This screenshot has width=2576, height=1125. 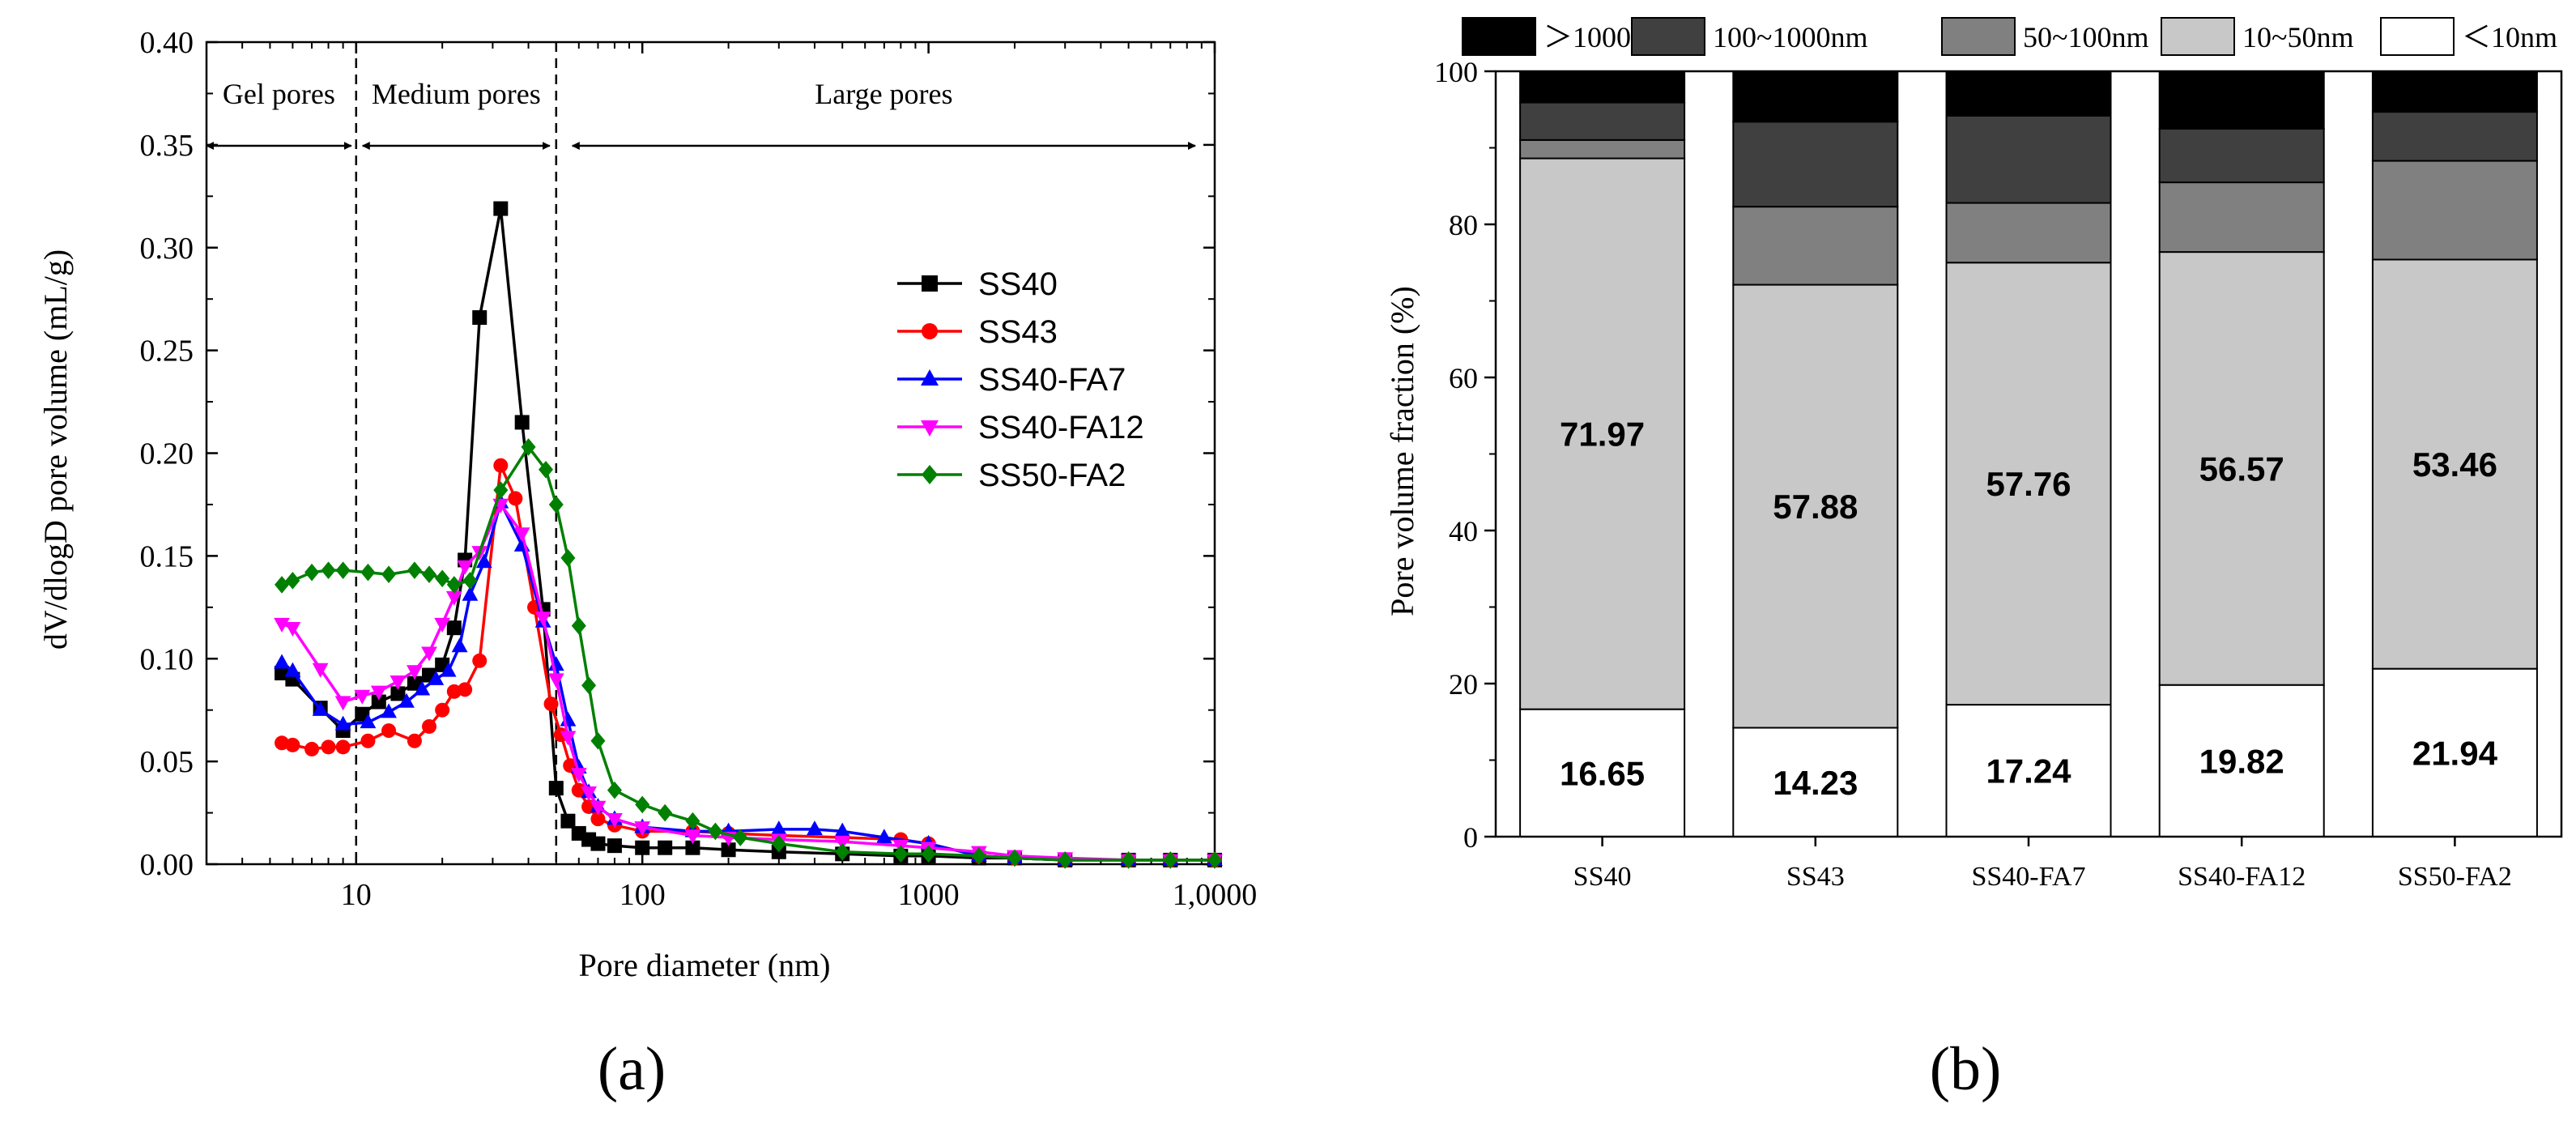 What do you see at coordinates (1815, 453) in the screenshot?
I see `bar-SS43: 14.23 57.88` at bounding box center [1815, 453].